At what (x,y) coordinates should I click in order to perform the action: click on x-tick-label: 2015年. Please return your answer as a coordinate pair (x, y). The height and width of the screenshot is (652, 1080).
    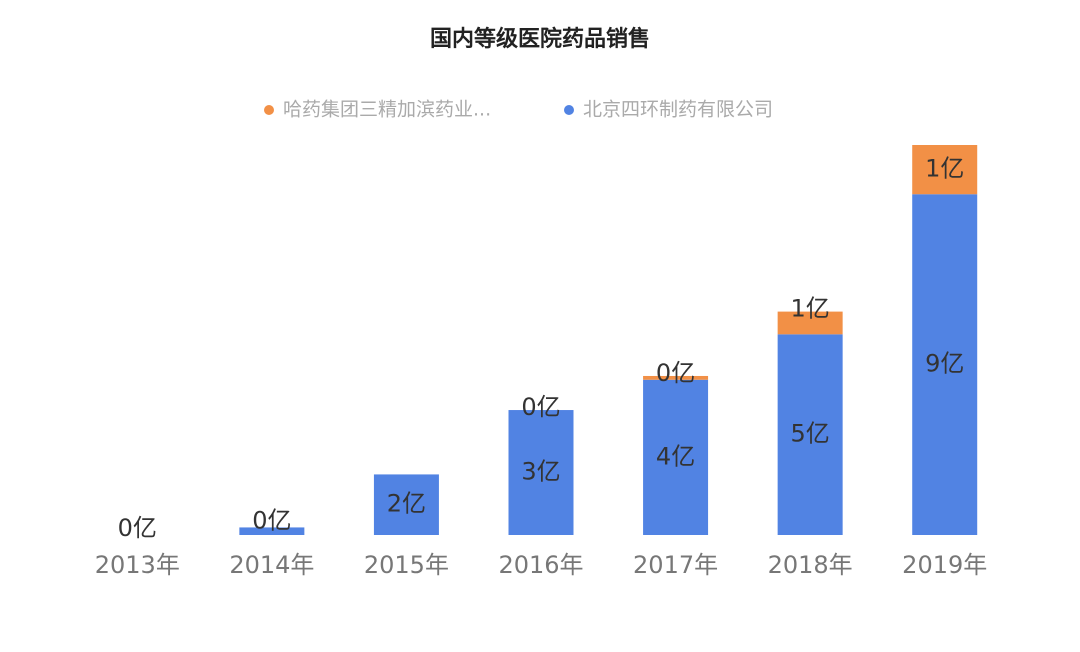
    Looking at the image, I should click on (406, 565).